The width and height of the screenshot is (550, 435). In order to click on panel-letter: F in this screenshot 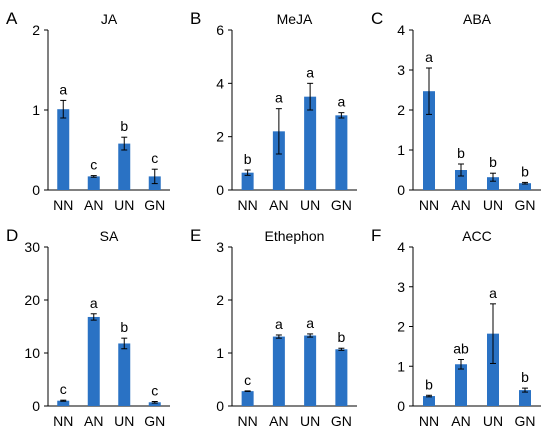, I will do `click(376, 235)`.